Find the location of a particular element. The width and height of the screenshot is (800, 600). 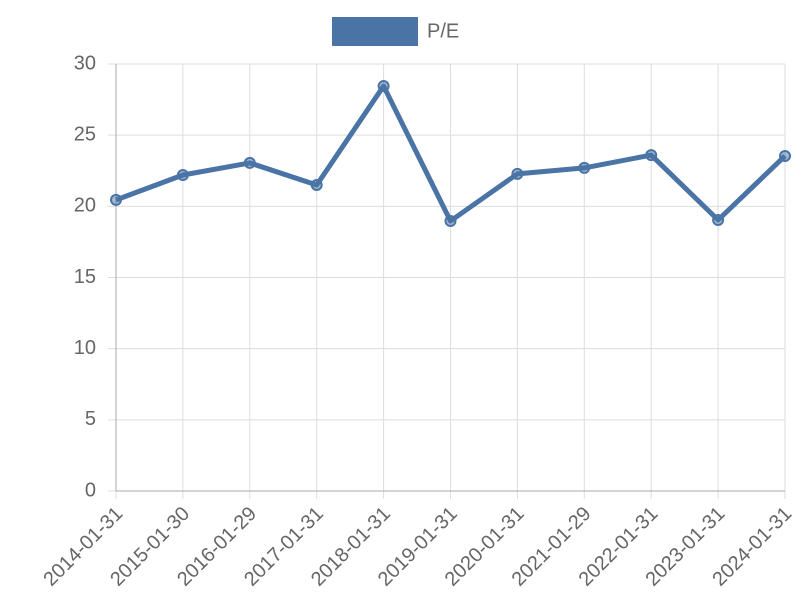

legend-label: P/E is located at coordinates (443, 31).